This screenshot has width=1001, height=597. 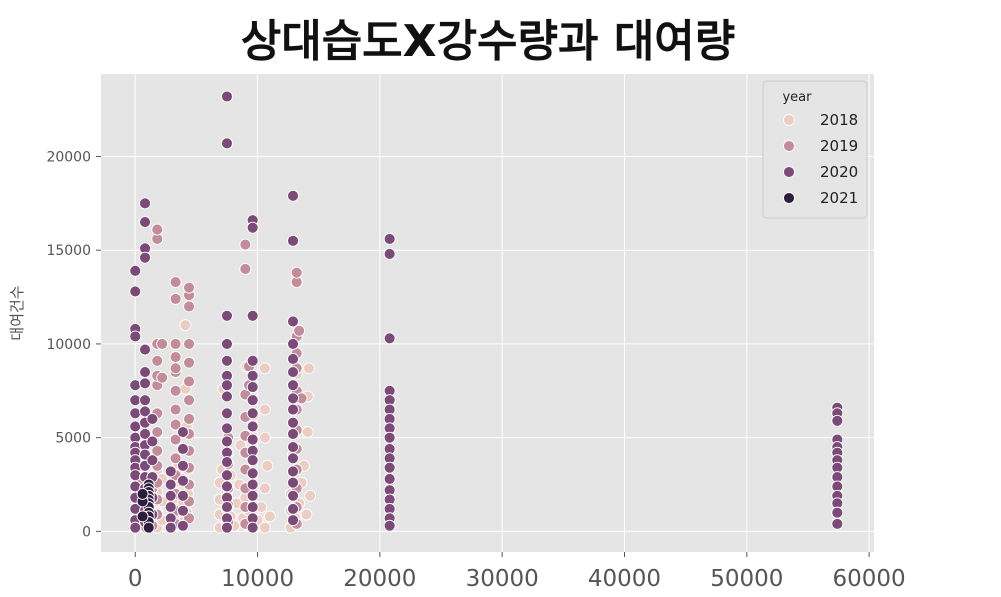 I want to click on legend-label: 2021, so click(x=839, y=198).